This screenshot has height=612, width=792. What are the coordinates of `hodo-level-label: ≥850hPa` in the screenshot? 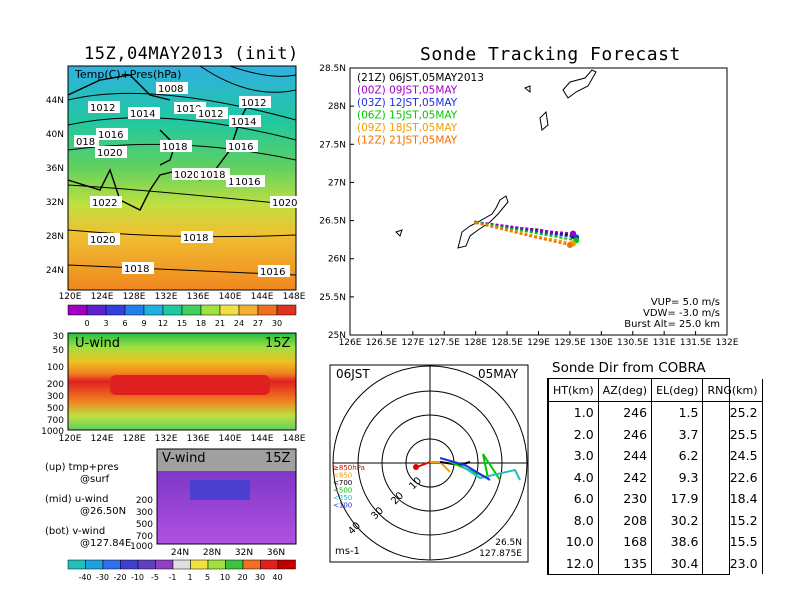 It's located at (349, 468).